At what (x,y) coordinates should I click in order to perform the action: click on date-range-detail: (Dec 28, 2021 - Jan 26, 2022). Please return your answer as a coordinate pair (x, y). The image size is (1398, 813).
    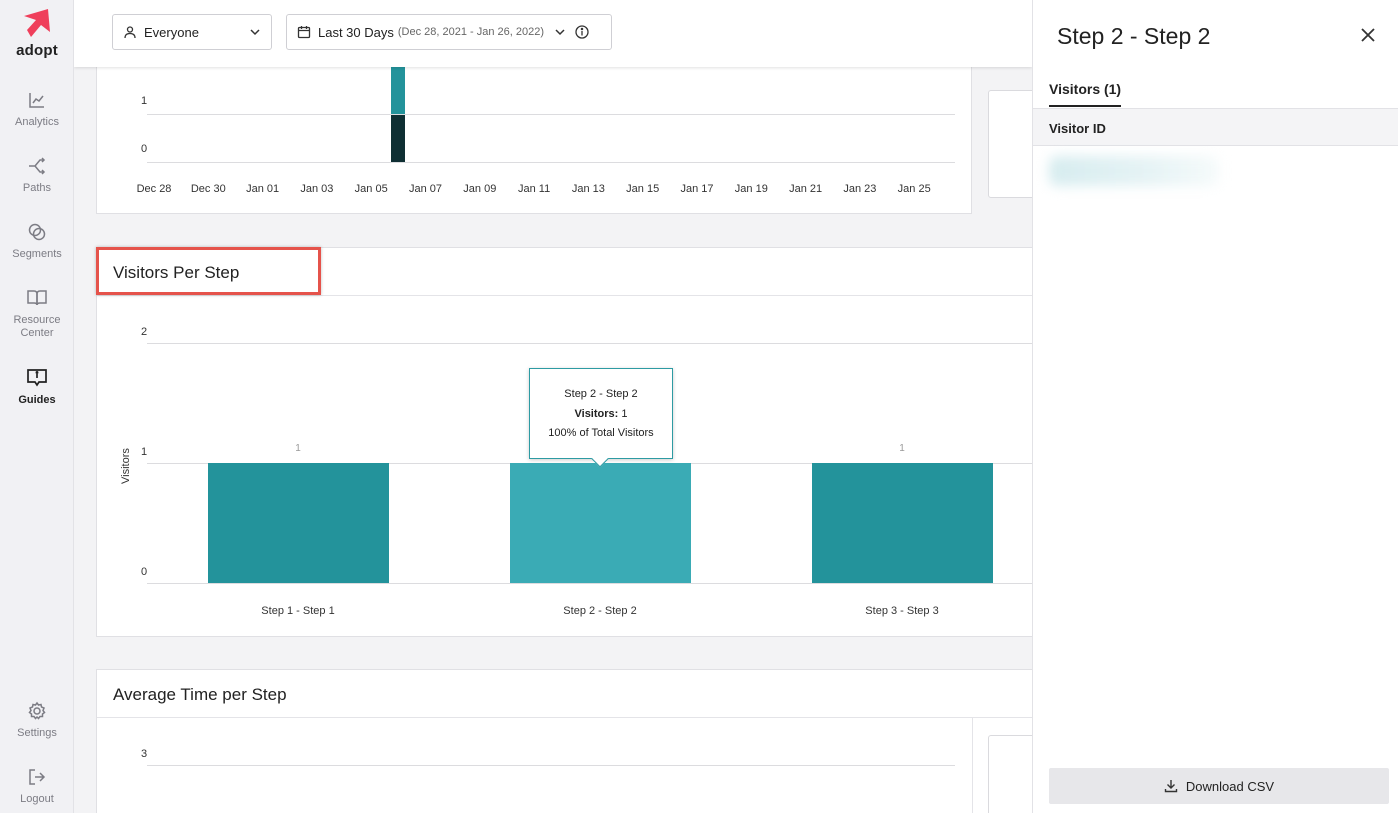
    Looking at the image, I should click on (471, 32).